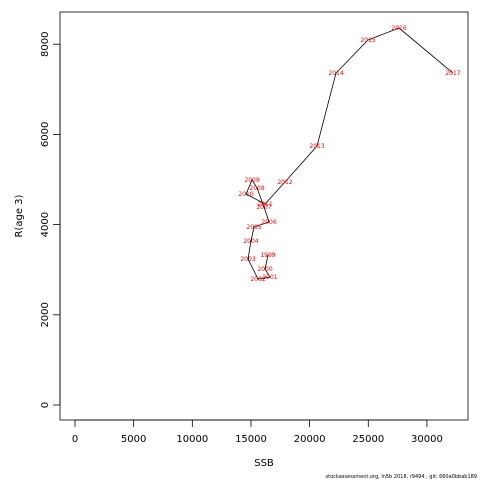  Describe the element at coordinates (452, 73) in the screenshot. I see `point-label: 2017` at that location.